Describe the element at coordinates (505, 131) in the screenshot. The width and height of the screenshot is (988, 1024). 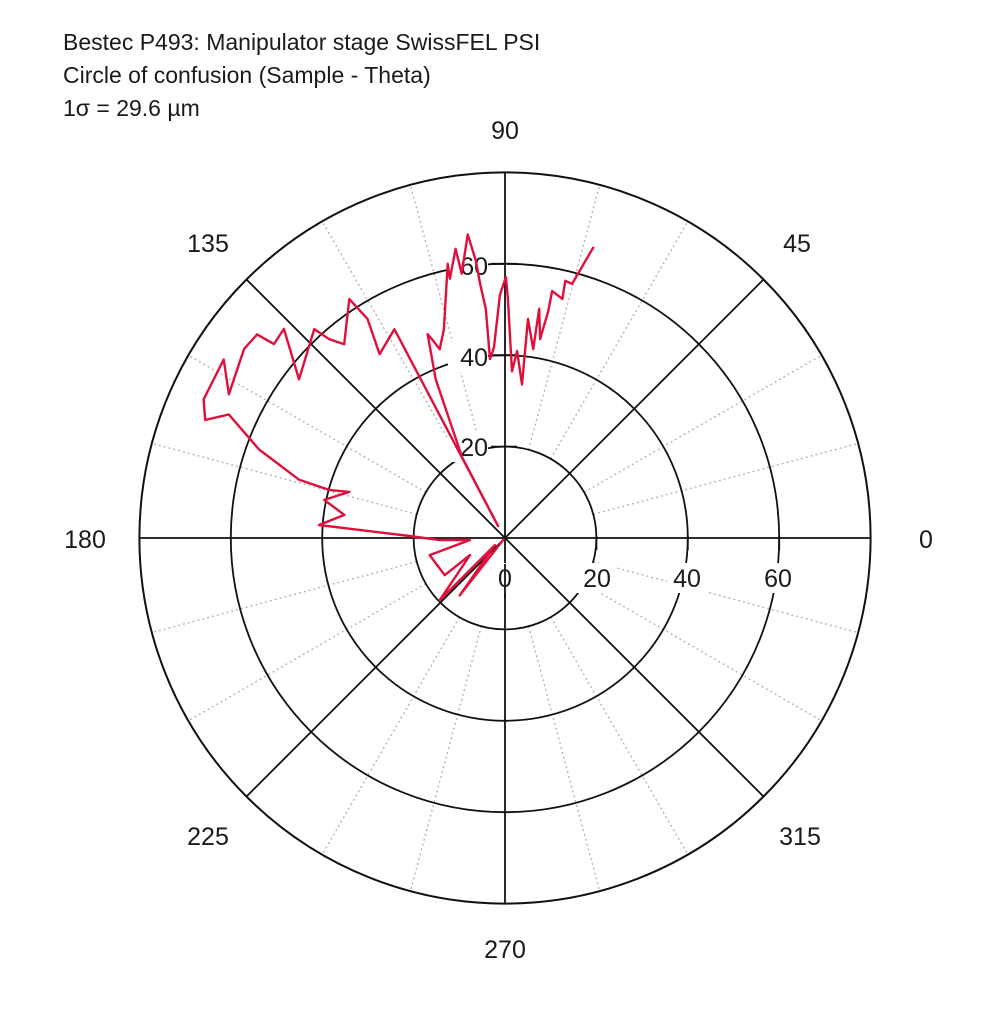
I see `angle-label-90: 90` at that location.